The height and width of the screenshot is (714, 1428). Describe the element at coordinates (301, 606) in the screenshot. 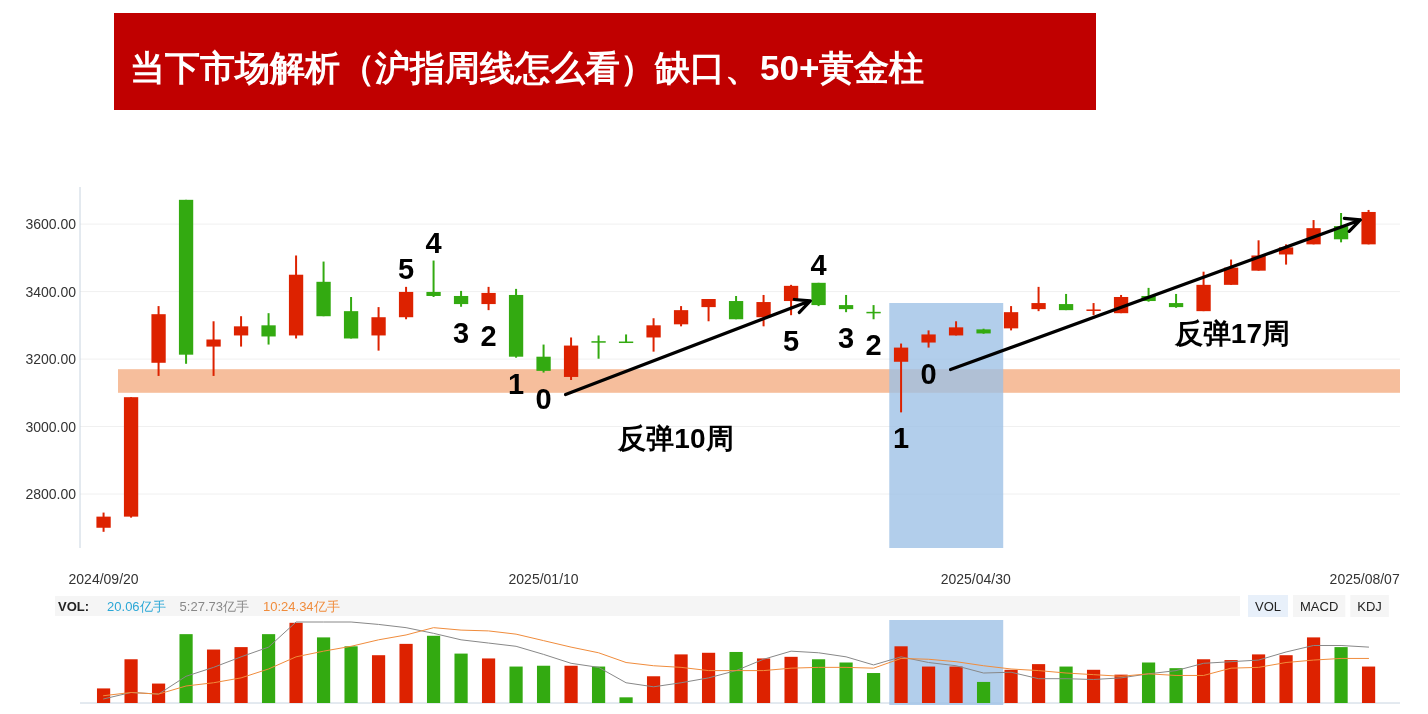

I see `text: 10:24.34亿手` at that location.